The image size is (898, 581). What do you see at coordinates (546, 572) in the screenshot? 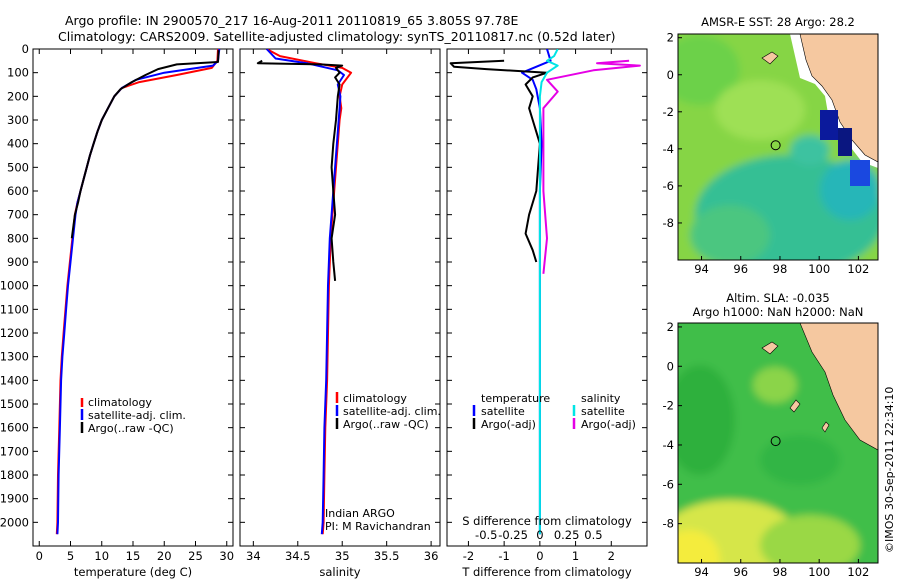
I see `difference-xlabel-t: T difference from climatology` at bounding box center [546, 572].